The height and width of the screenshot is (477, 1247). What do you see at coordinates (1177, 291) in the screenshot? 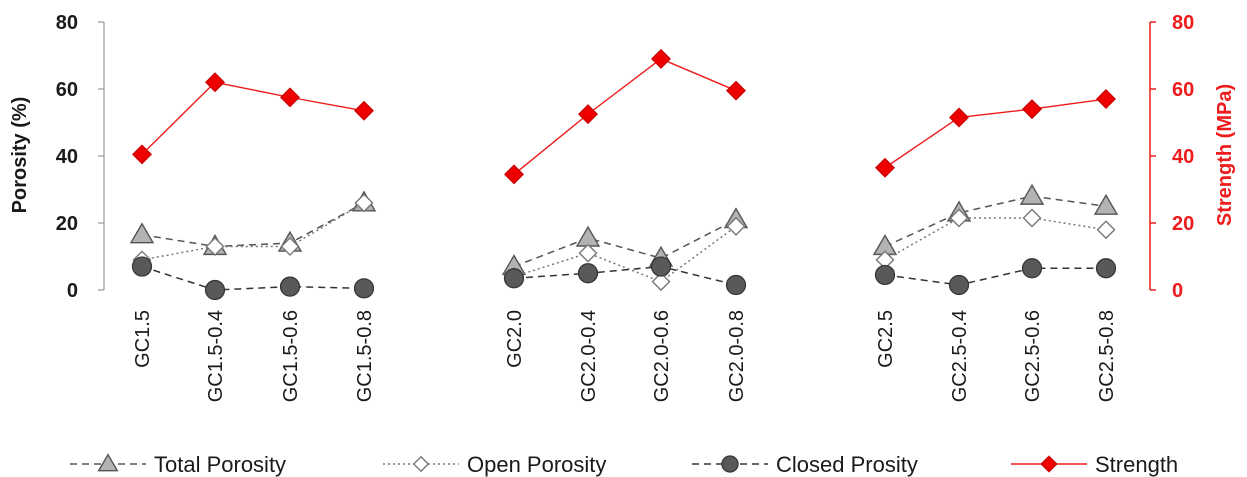
I see `y-tick-label-right: 0` at bounding box center [1177, 291].